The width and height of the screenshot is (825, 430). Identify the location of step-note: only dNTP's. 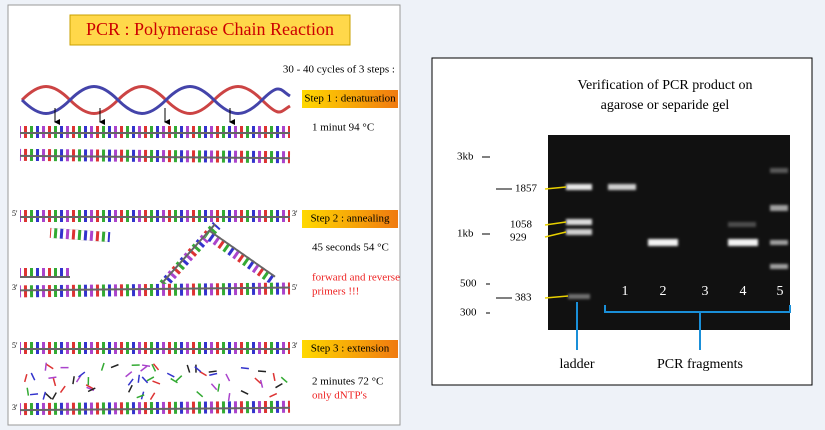
(339, 396).